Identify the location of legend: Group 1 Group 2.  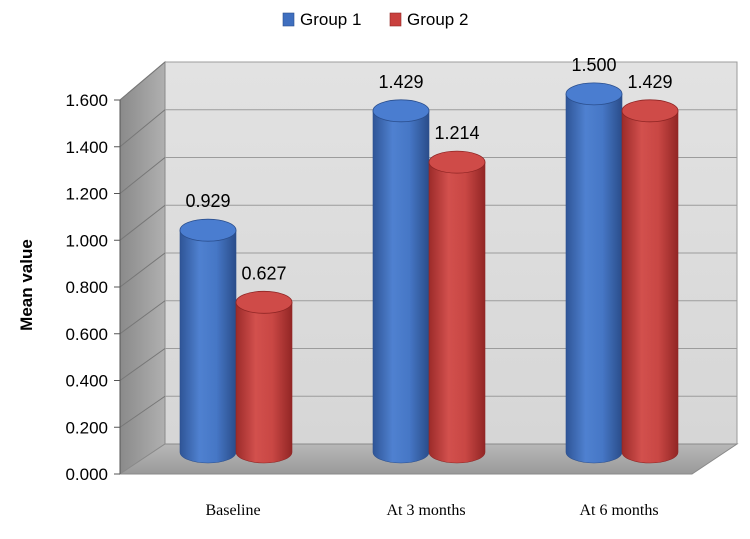
(375, 19).